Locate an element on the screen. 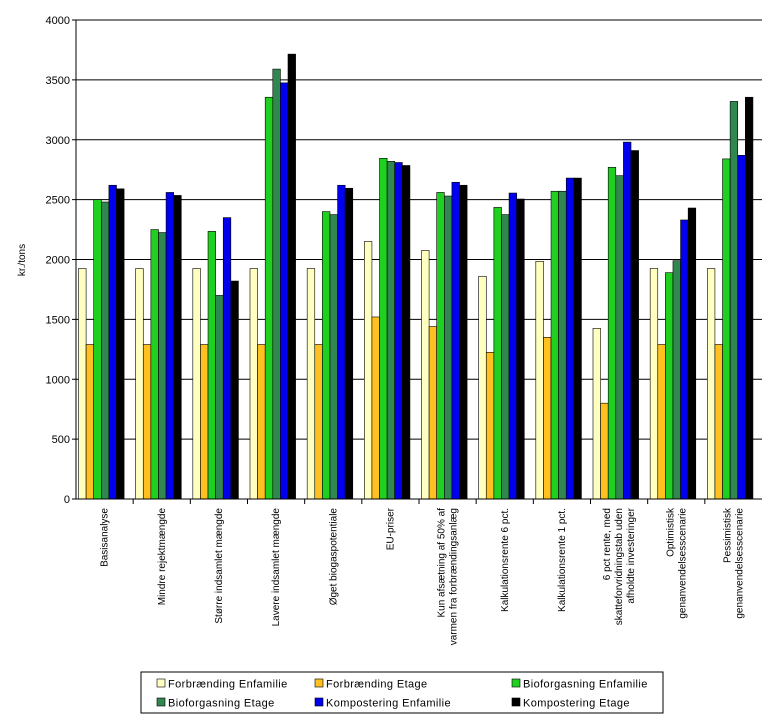  category-label: afholdte investeringer is located at coordinates (631, 555).